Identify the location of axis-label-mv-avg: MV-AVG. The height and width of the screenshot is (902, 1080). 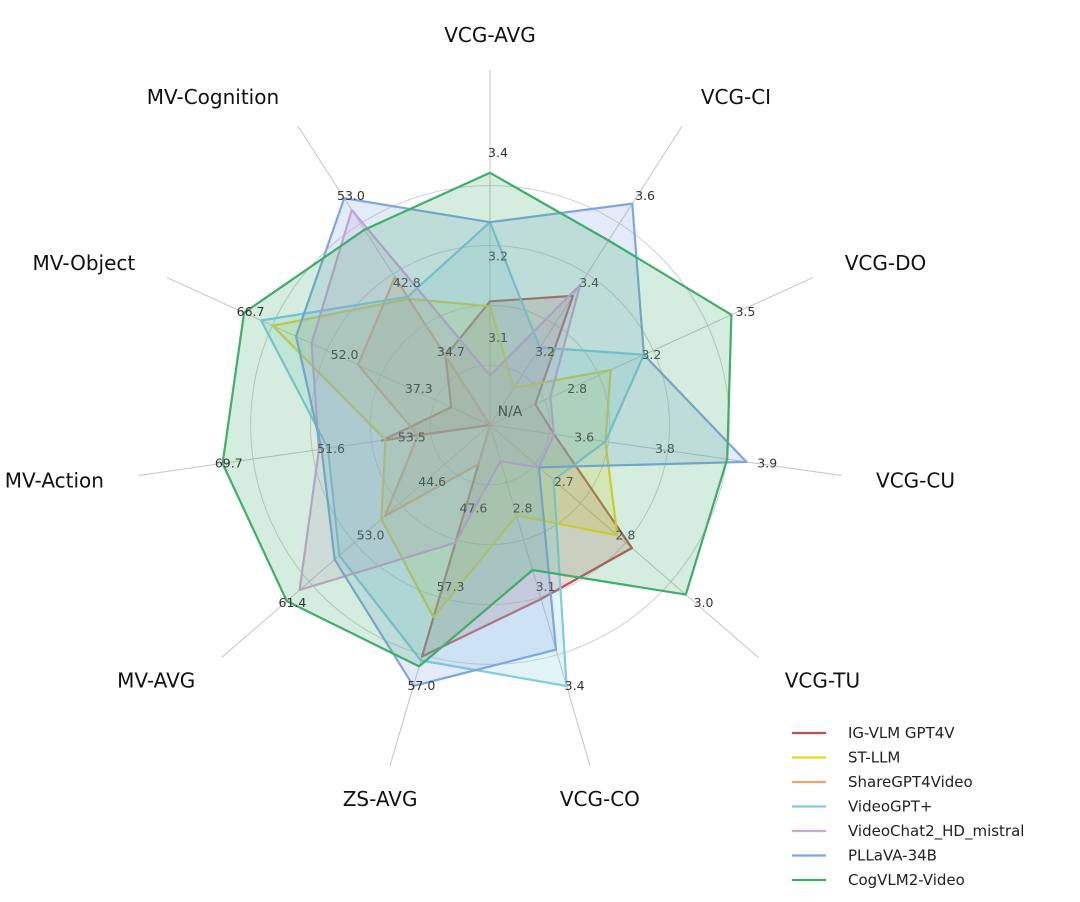
(156, 680).